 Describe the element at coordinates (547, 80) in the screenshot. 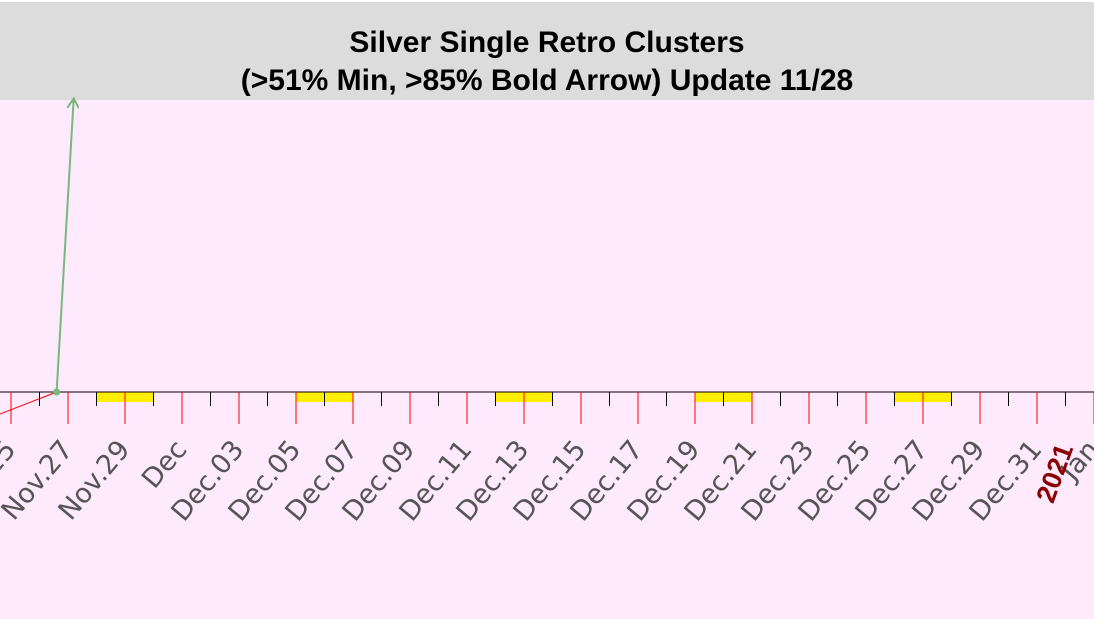

I see `chart-subtitle: (>51% Min, >85% Bold Arrow) Update 11/28` at that location.